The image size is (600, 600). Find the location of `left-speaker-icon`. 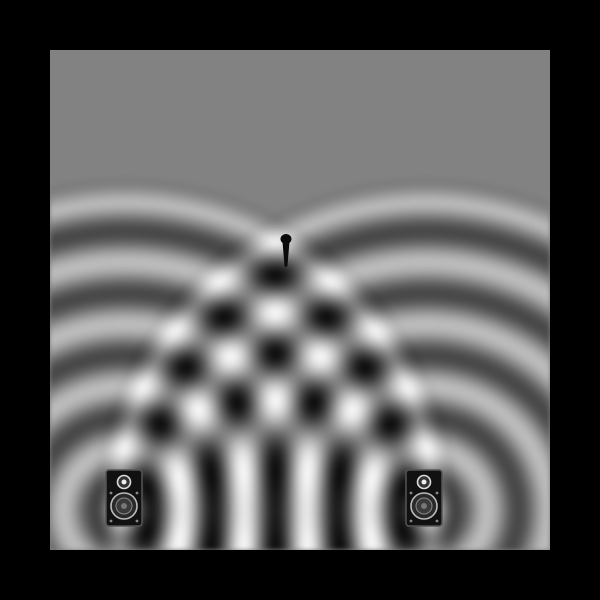

left-speaker-icon is located at coordinates (124, 498).